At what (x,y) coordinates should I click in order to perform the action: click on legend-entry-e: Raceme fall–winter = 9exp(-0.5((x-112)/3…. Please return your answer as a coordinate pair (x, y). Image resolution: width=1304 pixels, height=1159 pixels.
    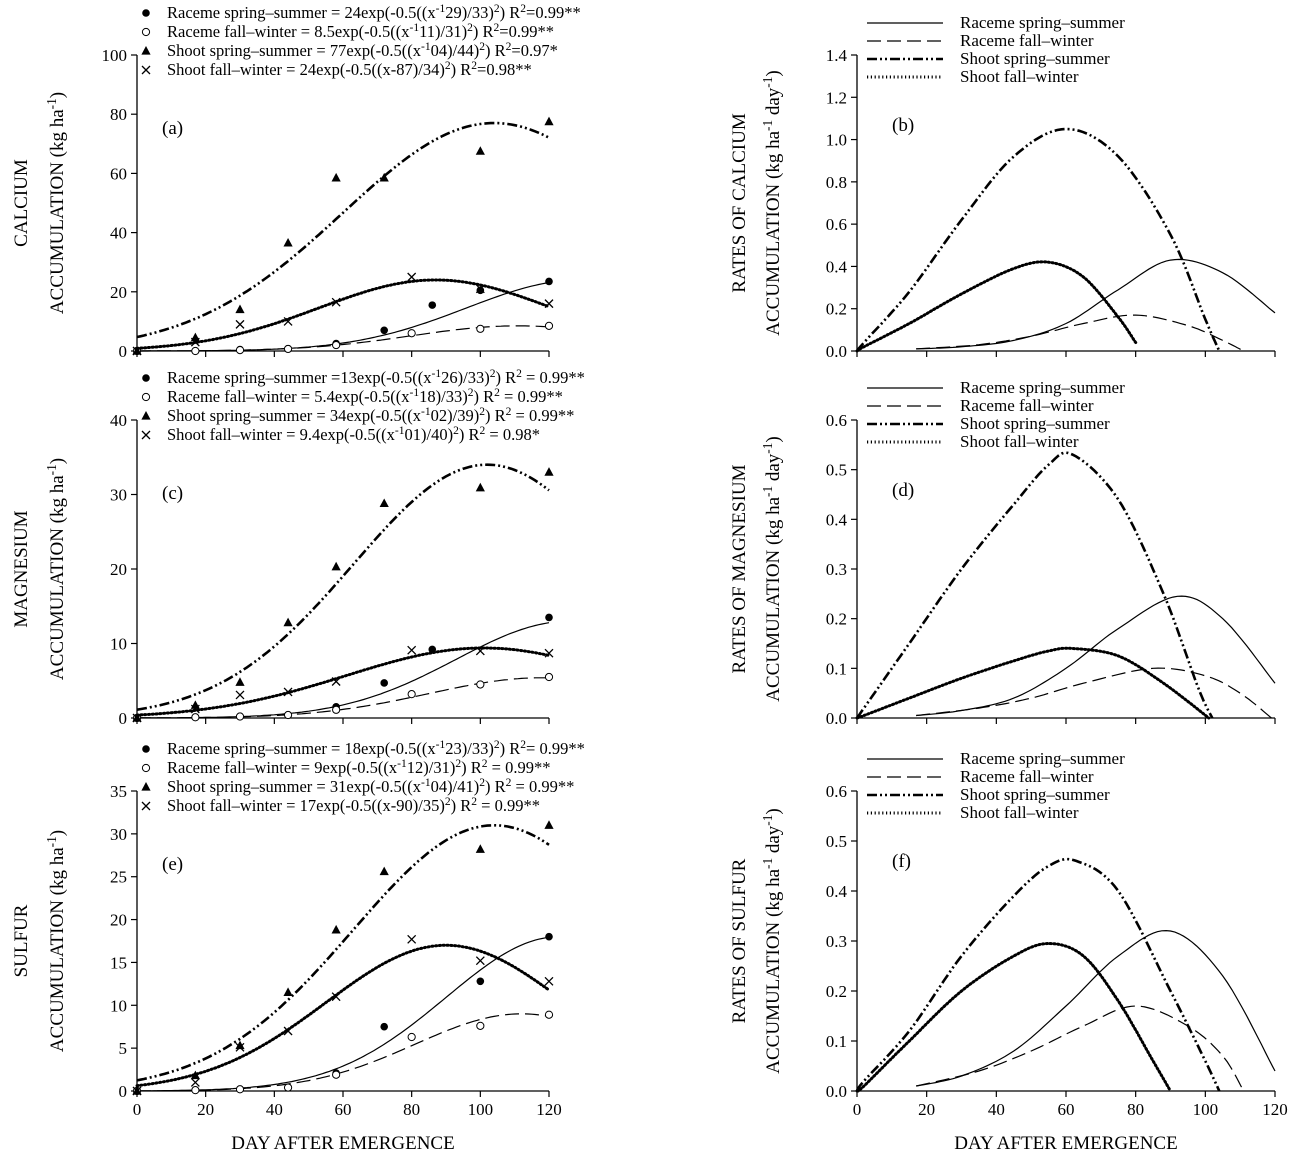
    Looking at the image, I should click on (358, 767).